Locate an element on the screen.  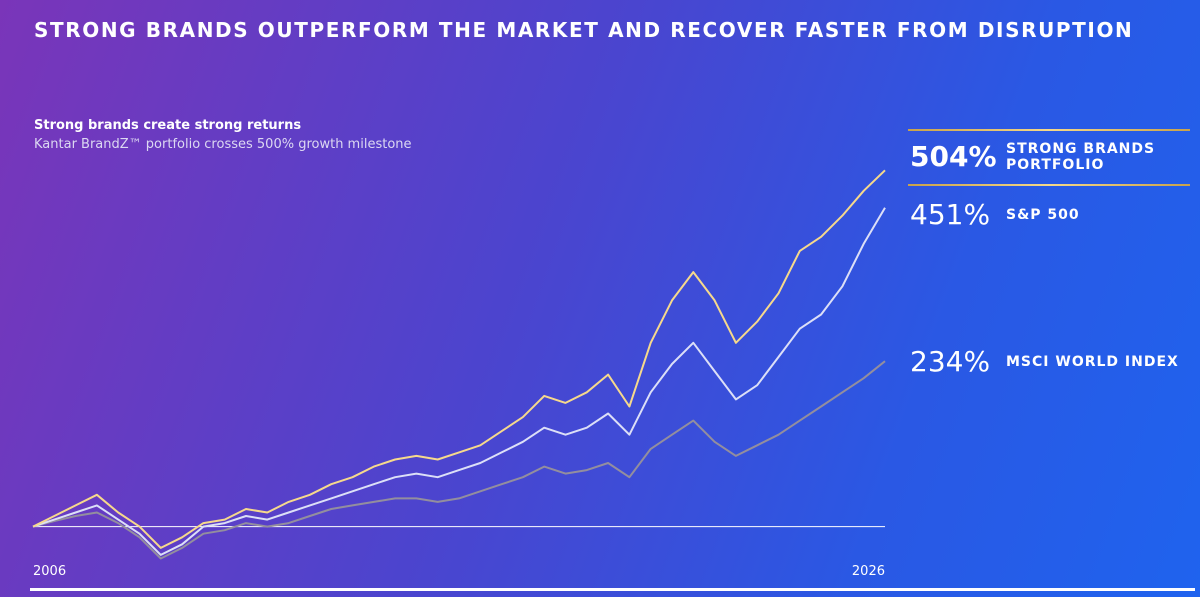
x-tick-label: 2026 is located at coordinates (868, 571).